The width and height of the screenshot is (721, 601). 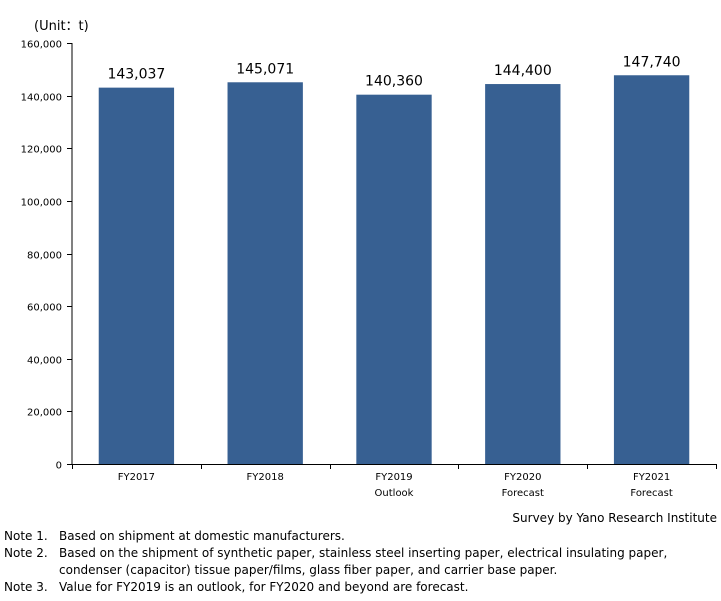 What do you see at coordinates (136, 75) in the screenshot?
I see `data-label: 143,037` at bounding box center [136, 75].